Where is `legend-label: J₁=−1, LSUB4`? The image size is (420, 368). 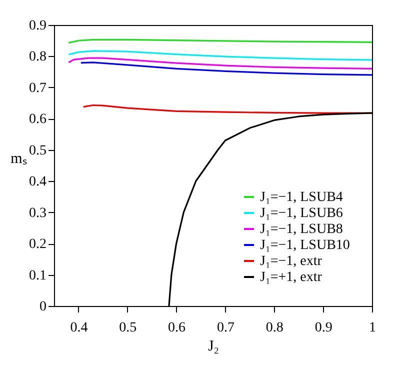 legend-label: J₁=−1, LSUB4 is located at coordinates (301, 197).